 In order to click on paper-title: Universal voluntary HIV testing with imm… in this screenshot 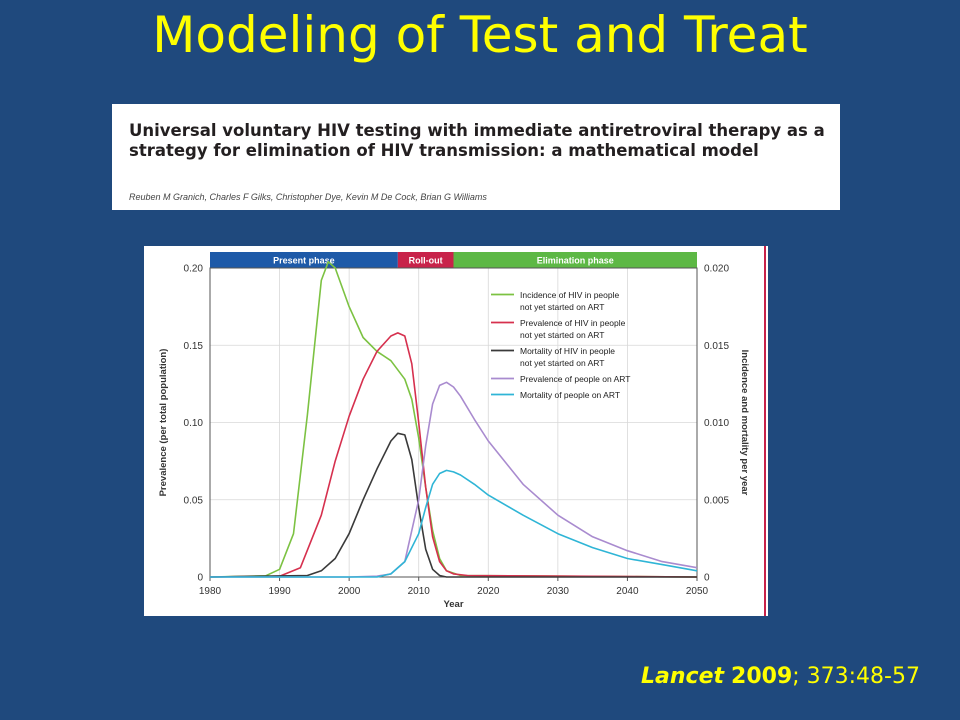, I will do `click(477, 140)`.